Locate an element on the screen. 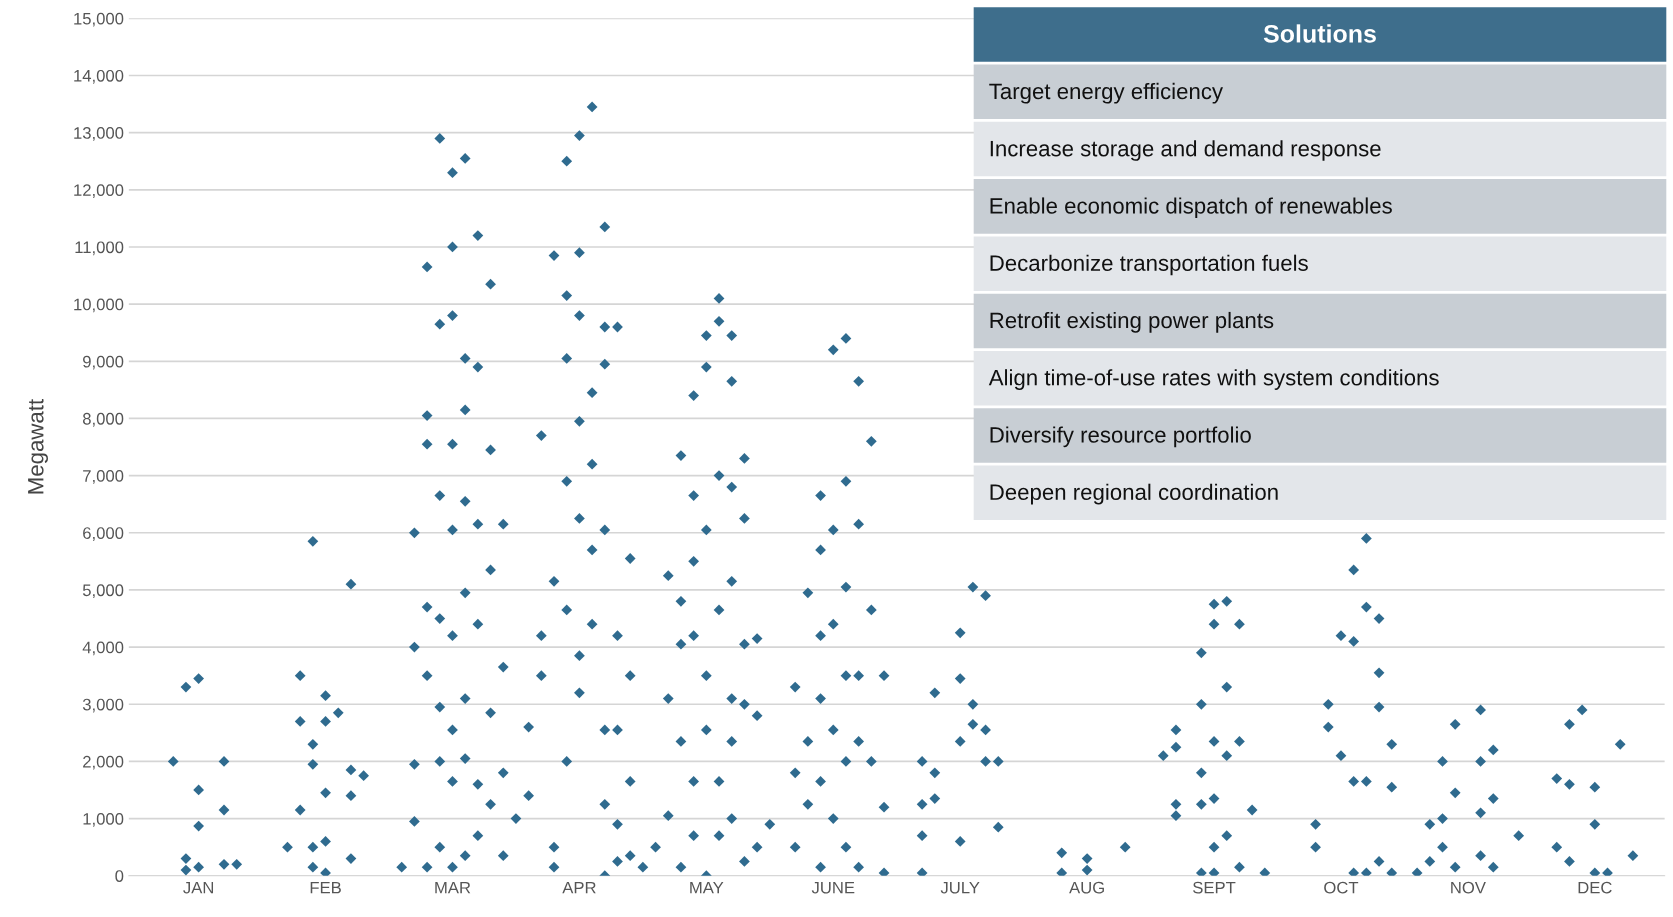  y-tick-label: 13,000 is located at coordinates (99, 134).